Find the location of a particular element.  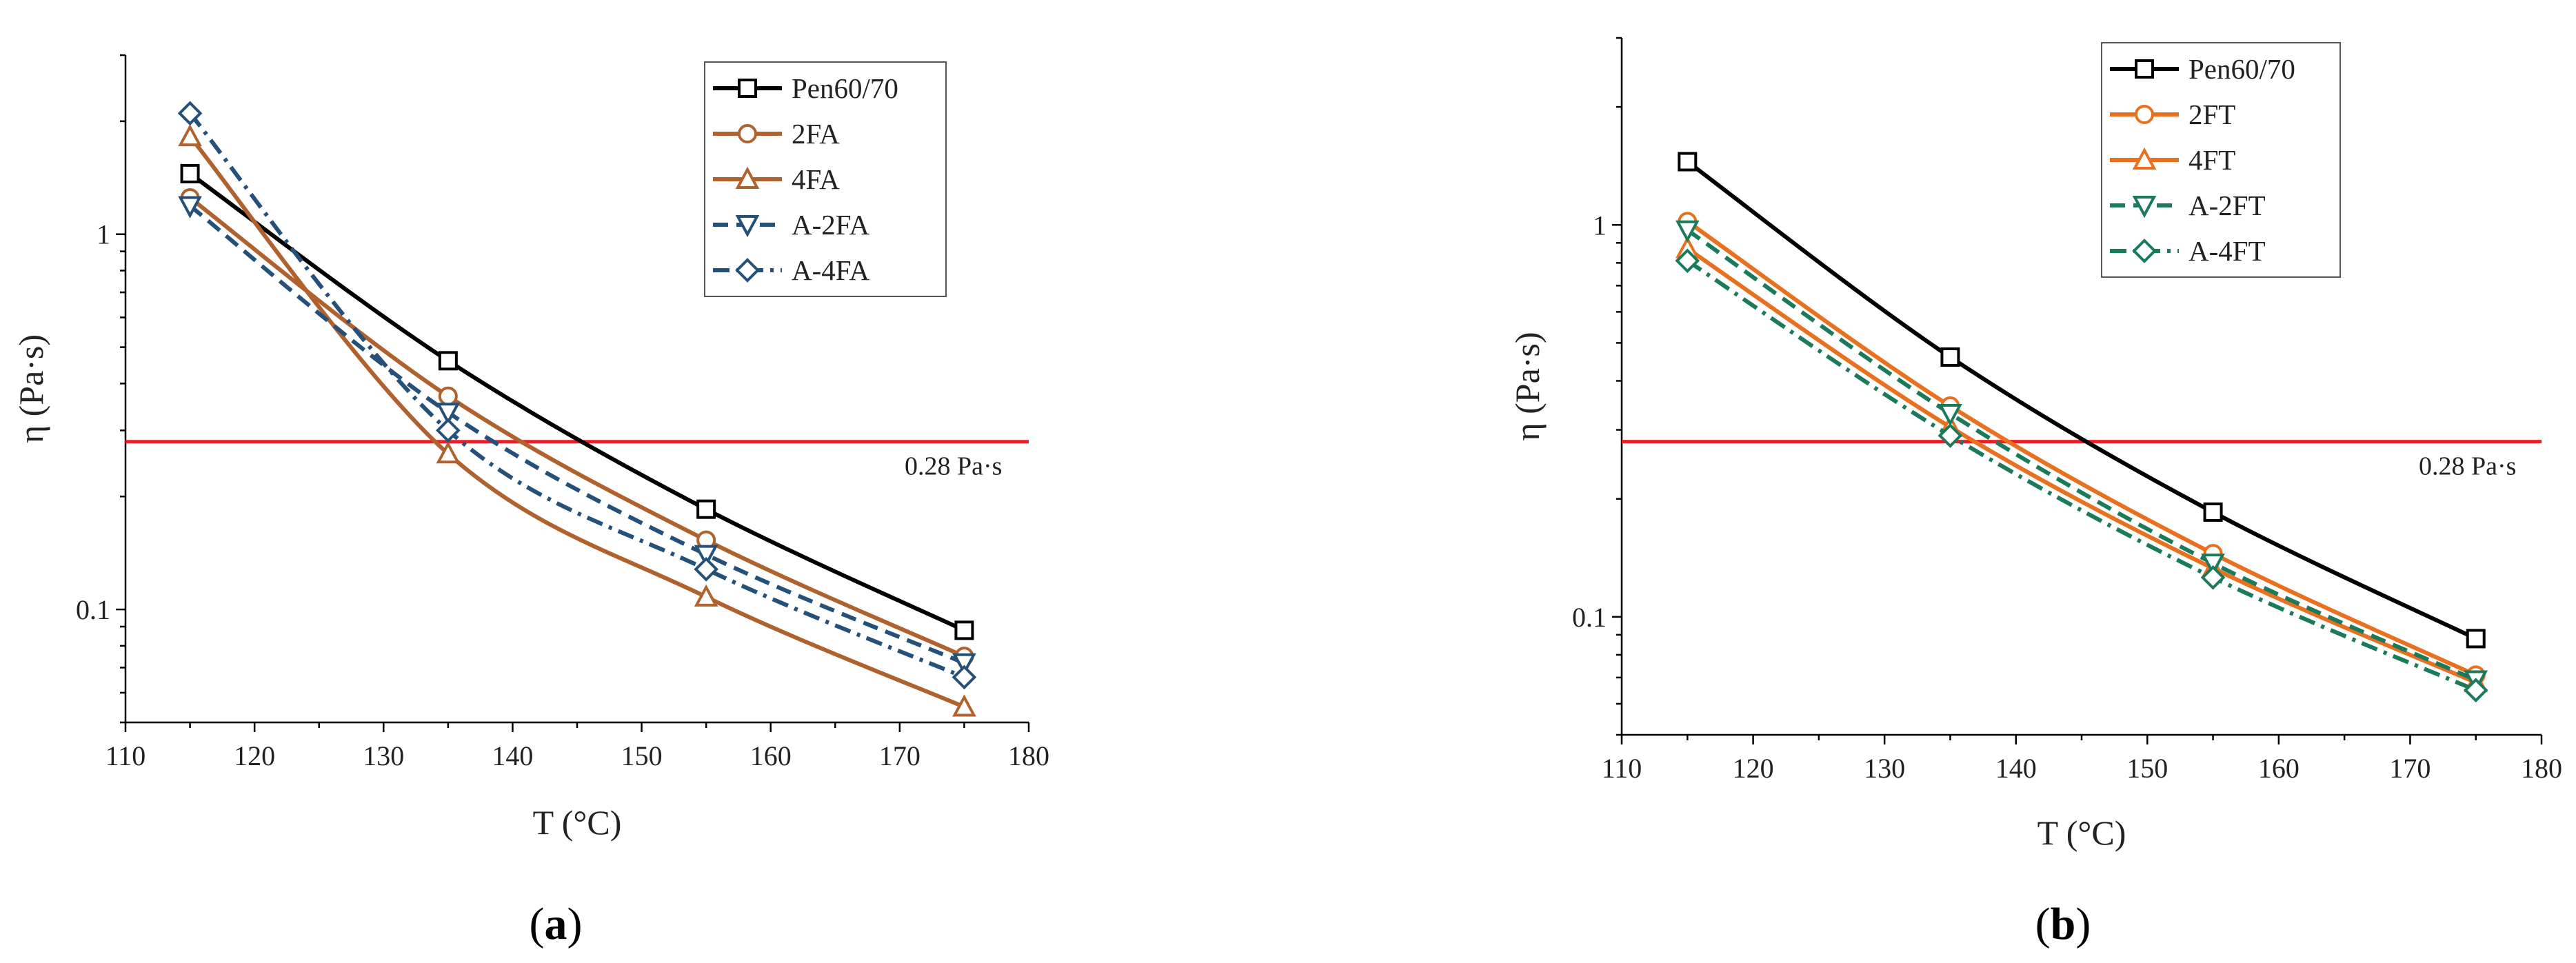

panel-label: (a) is located at coordinates (556, 924).